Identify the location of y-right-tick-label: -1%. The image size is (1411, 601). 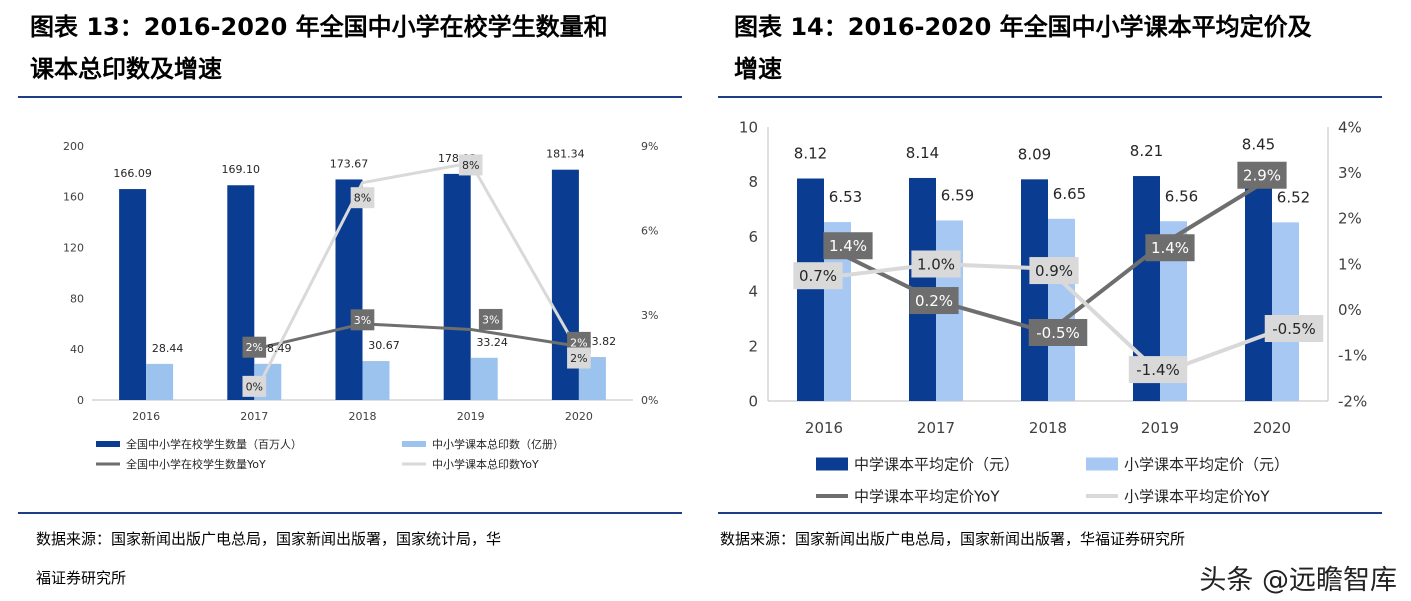
(1352, 356).